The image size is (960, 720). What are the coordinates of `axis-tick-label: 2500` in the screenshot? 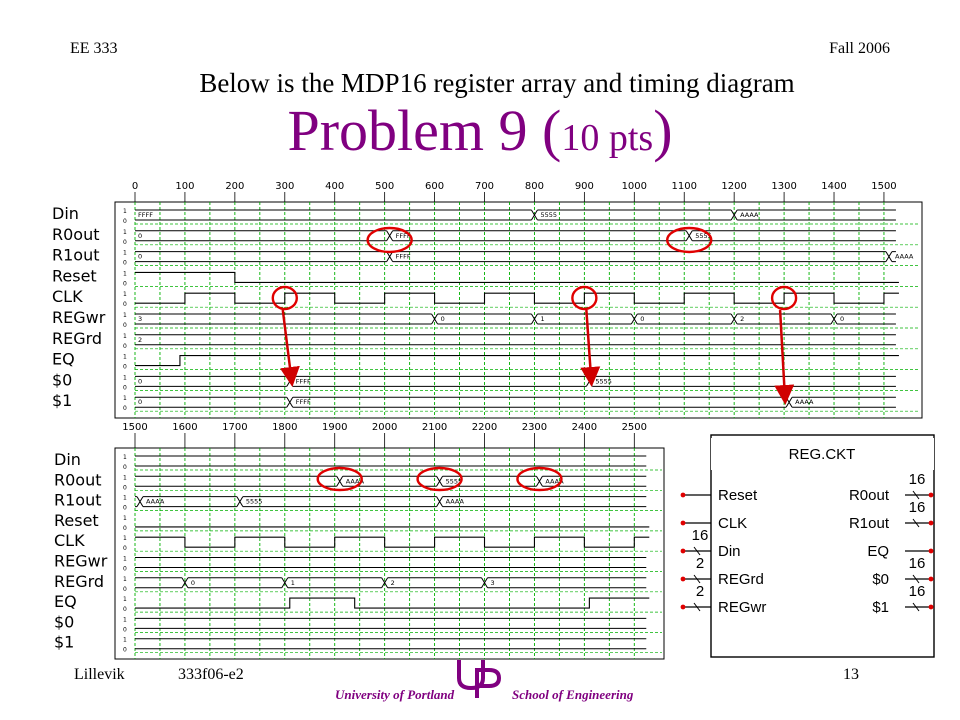 It's located at (634, 427).